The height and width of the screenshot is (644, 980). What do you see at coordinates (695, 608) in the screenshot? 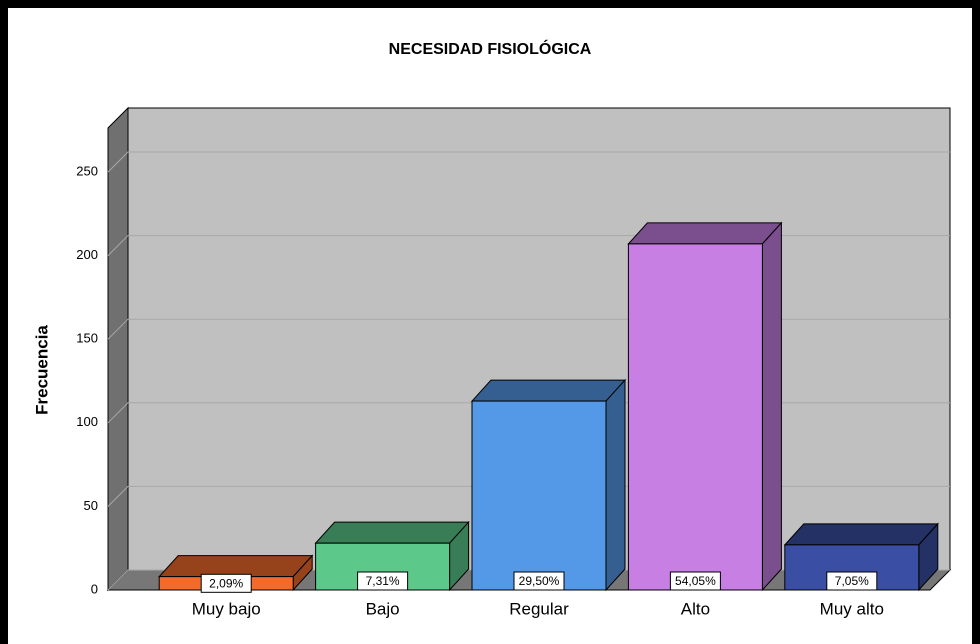
I see `x-tick-label: Alto` at bounding box center [695, 608].